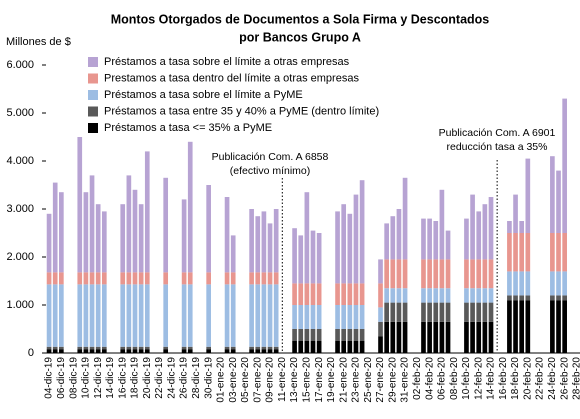 Image resolution: width=580 pixels, height=419 pixels. What do you see at coordinates (405, 380) in the screenshot?
I see `x-tick-label: 31-ene-20` at bounding box center [405, 380].